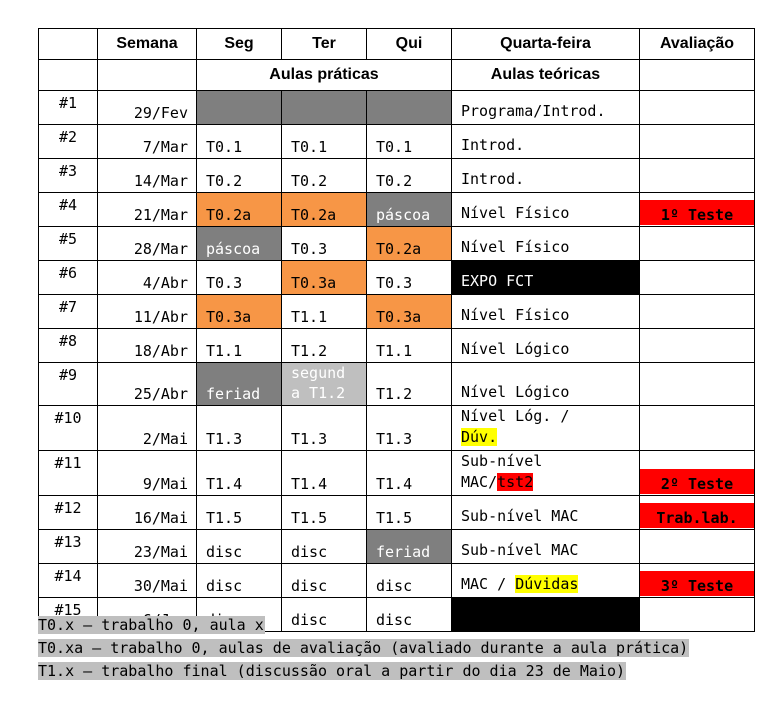  Describe the element at coordinates (147, 345) in the screenshot. I see `week-date: 18/Abr` at that location.